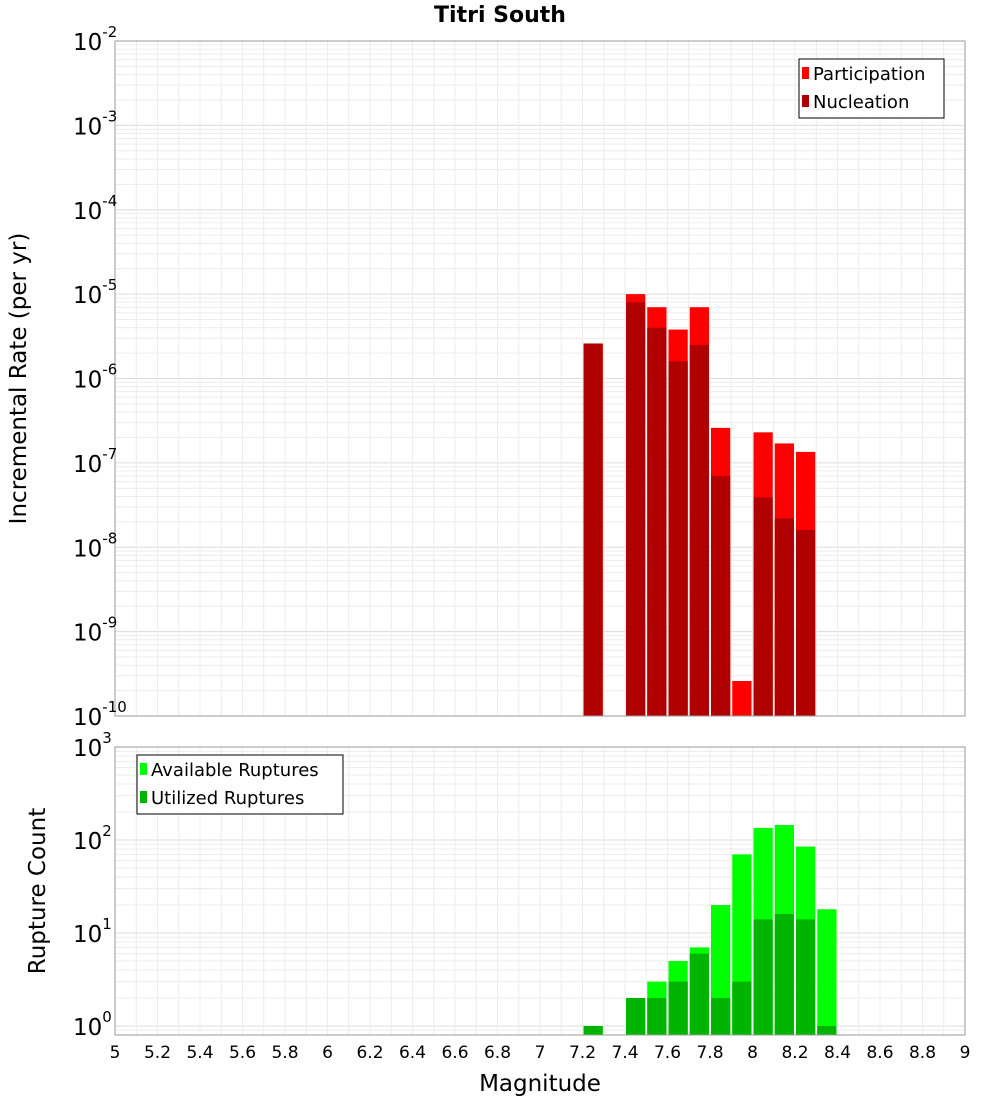  What do you see at coordinates (235, 770) in the screenshot?
I see `legend-label: Available Ruptures` at bounding box center [235, 770].